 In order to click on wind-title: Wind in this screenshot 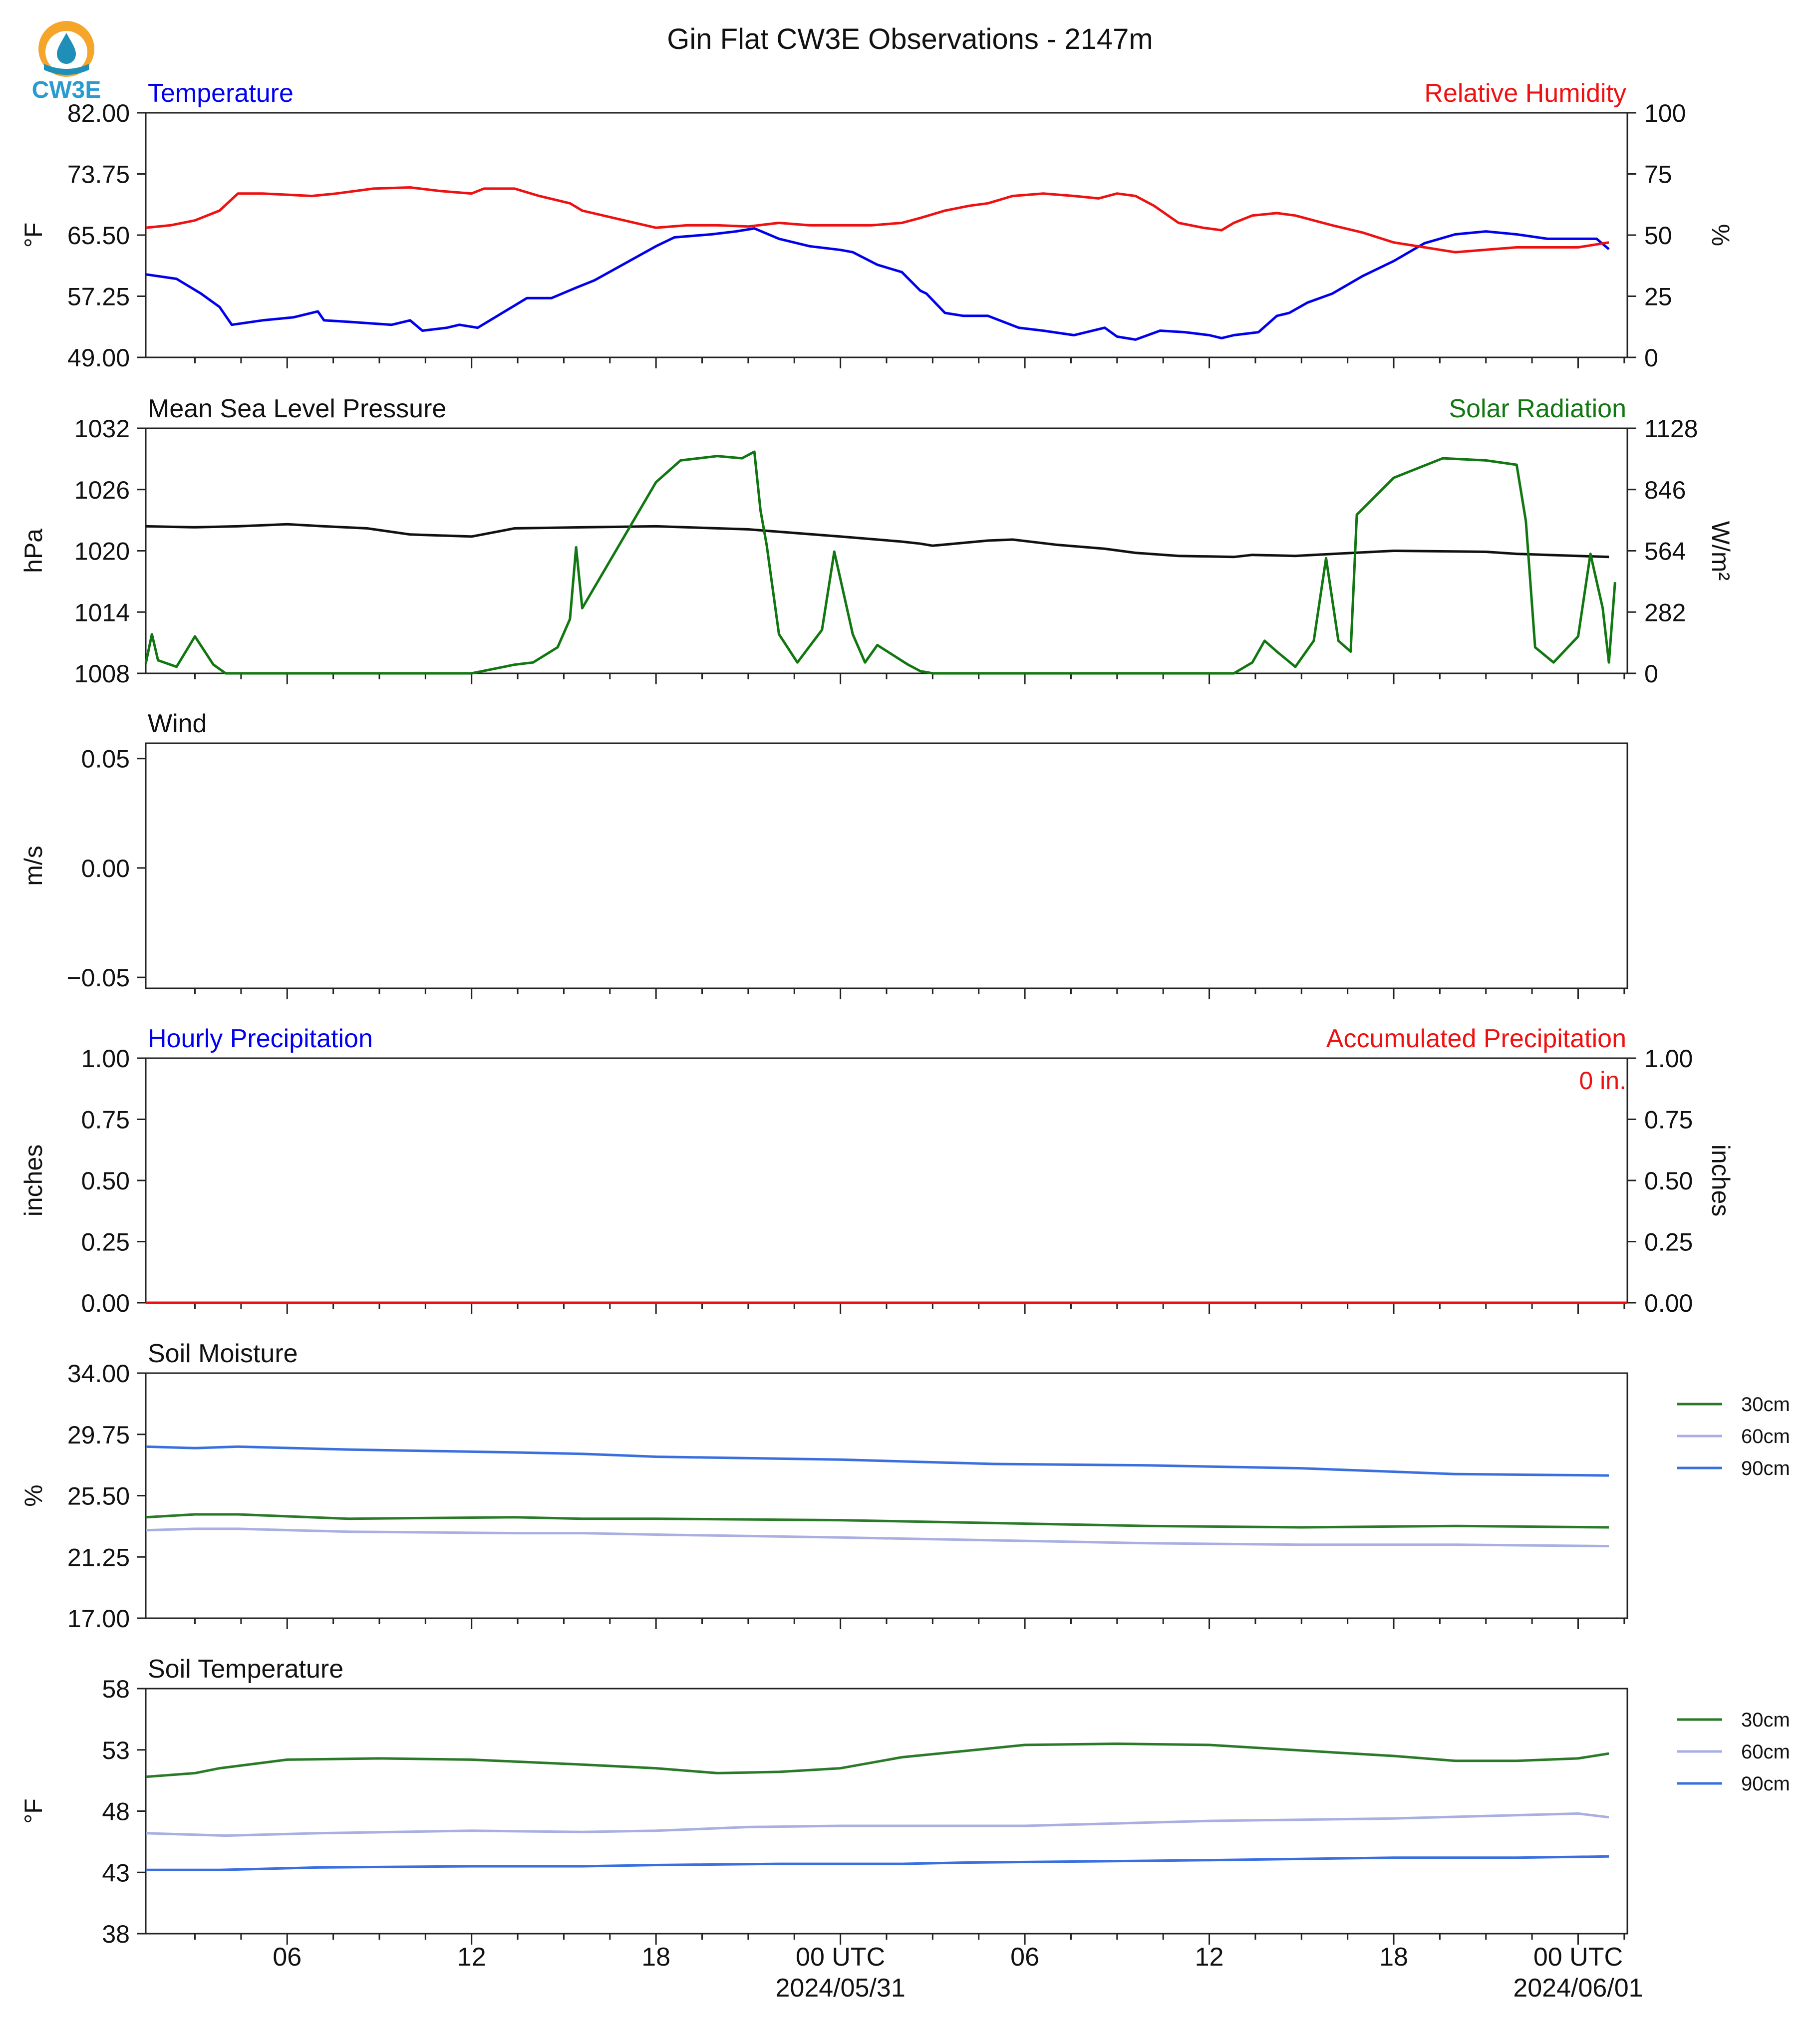, I will do `click(177, 723)`.